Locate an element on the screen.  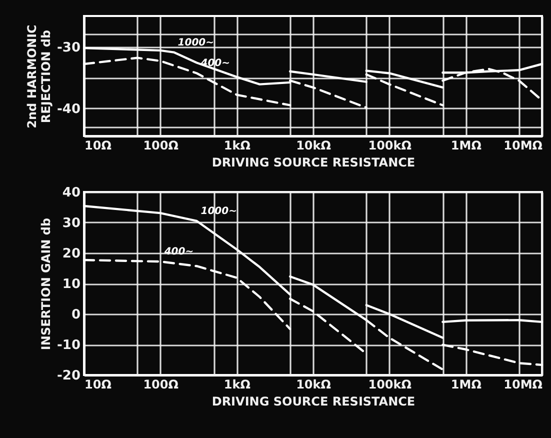
annotation: 1000~ is located at coordinates (196, 42).